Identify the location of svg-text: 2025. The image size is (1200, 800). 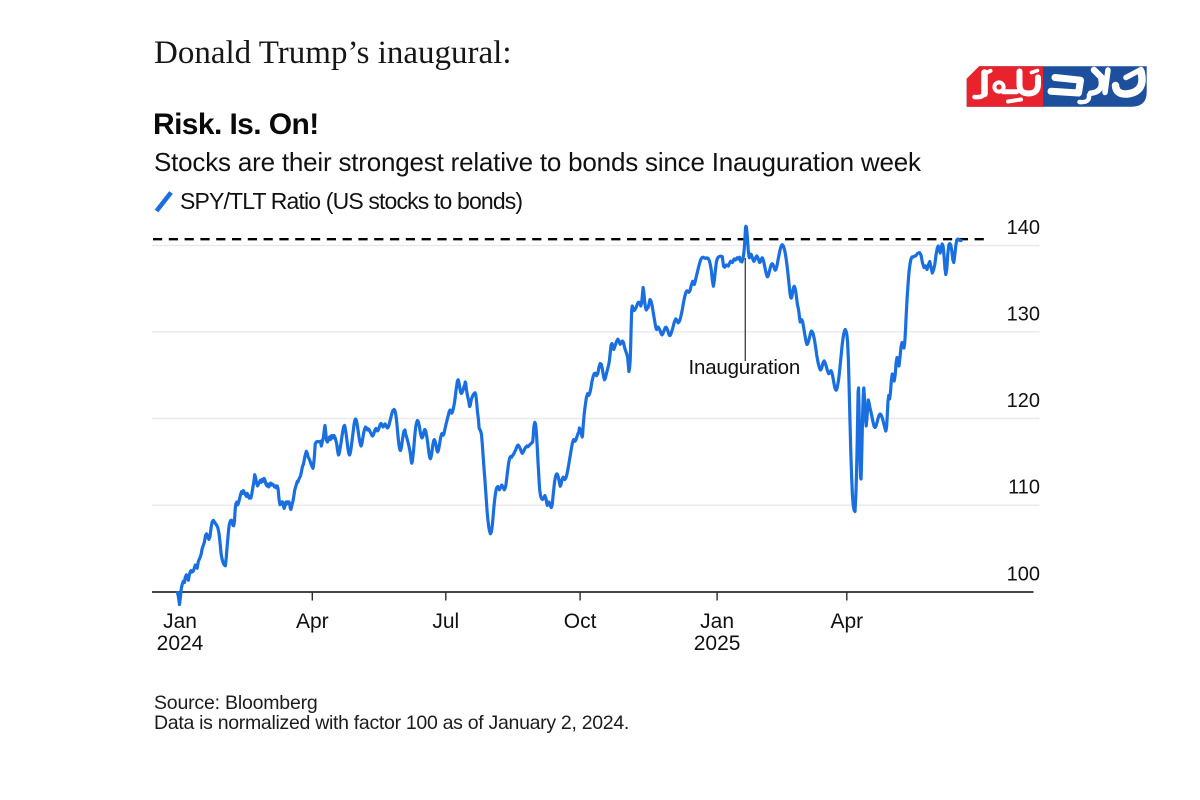
(717, 643).